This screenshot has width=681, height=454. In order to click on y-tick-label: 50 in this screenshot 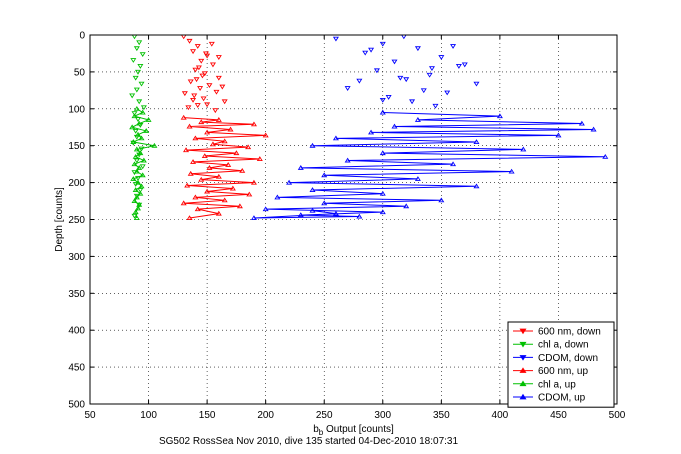, I will do `click(80, 72)`.